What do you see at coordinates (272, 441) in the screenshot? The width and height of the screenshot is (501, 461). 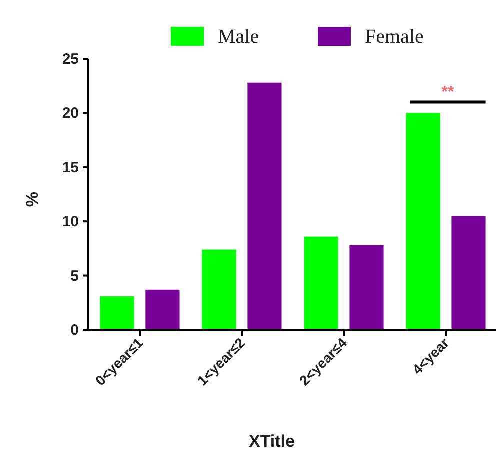 I see `x-axis-title: XTitle` at bounding box center [272, 441].